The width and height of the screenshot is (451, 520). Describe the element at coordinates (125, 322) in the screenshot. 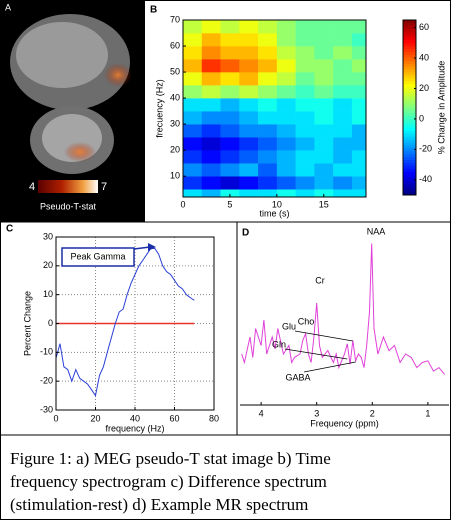

I see `data-line` at that location.